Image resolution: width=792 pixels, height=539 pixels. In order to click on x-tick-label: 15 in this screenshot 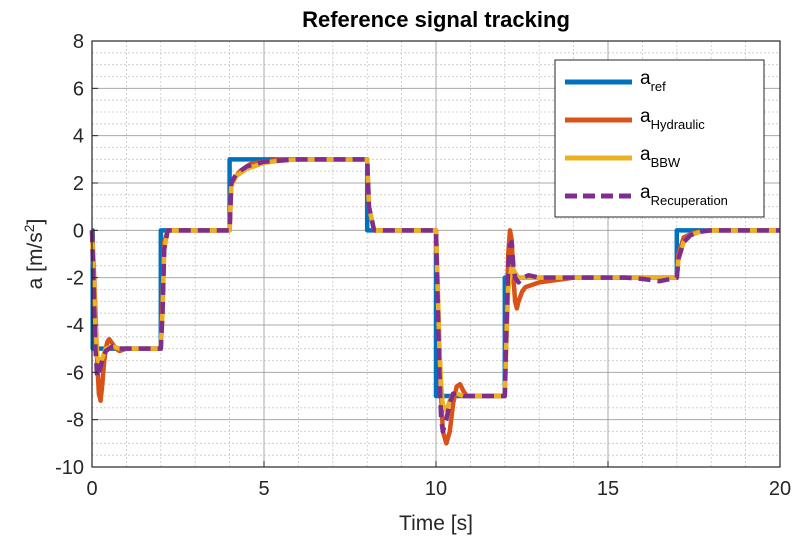, I will do `click(608, 489)`.